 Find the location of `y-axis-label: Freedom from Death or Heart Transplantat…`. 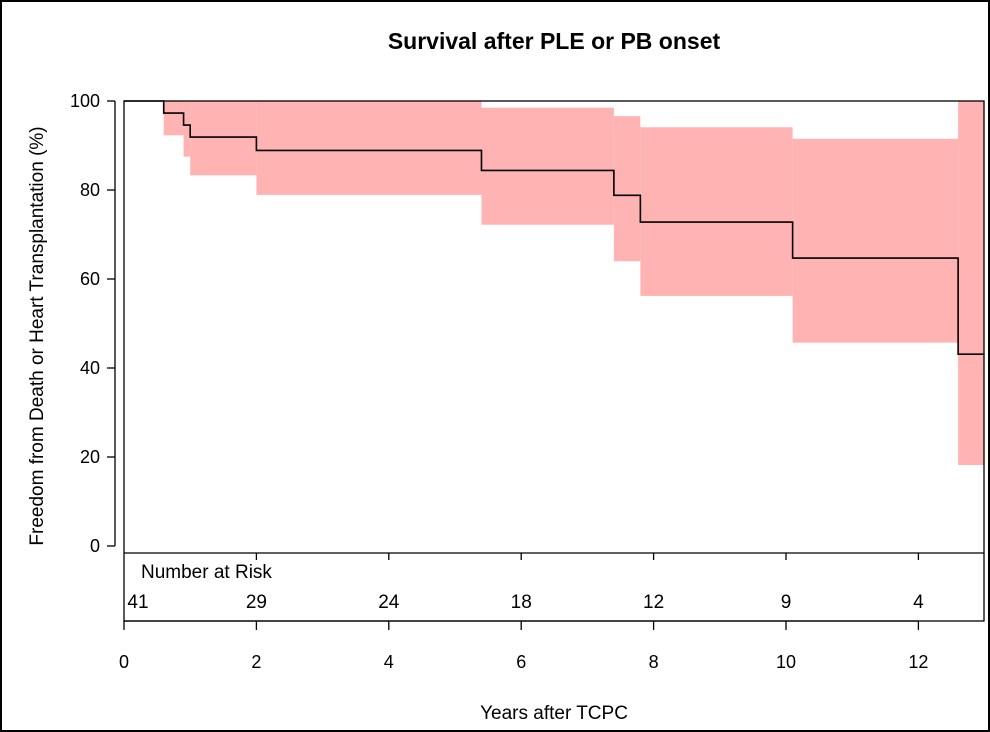

y-axis-label: Freedom from Death or Heart Transplantat… is located at coordinates (37, 335).